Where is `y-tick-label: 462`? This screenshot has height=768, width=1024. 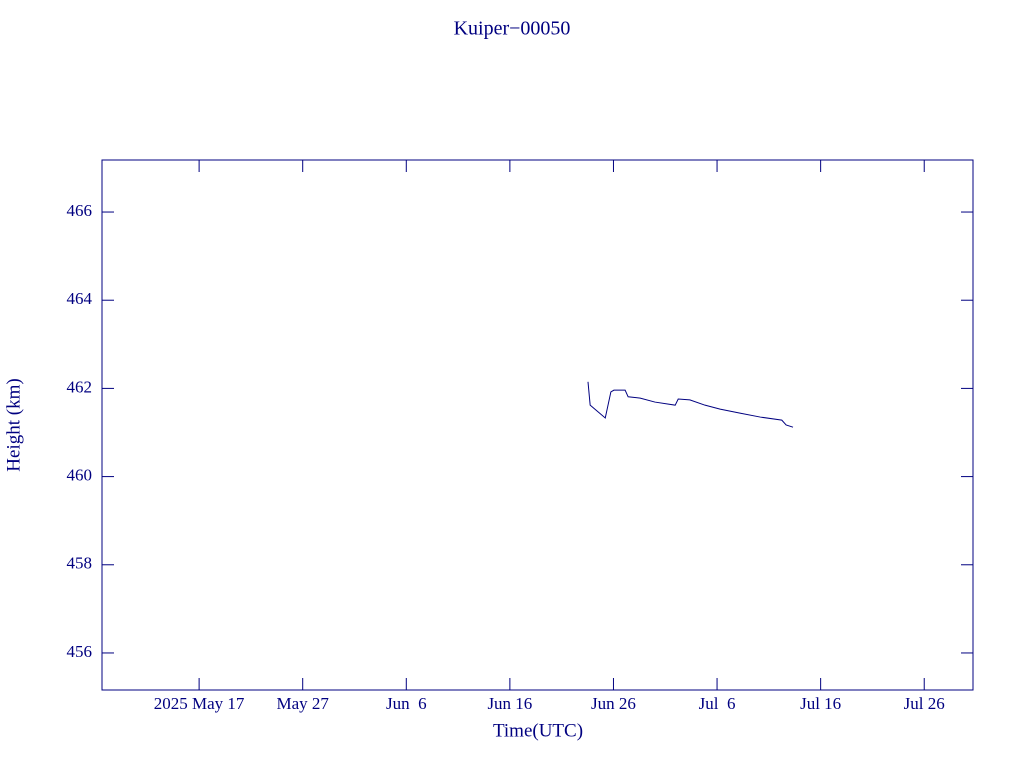 y-tick-label: 462 is located at coordinates (80, 386).